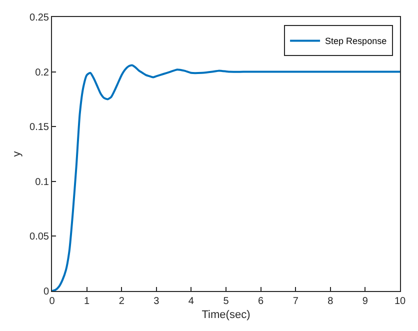 The image size is (418, 331). What do you see at coordinates (331, 301) in the screenshot?
I see `x-tick-label: 8` at bounding box center [331, 301].